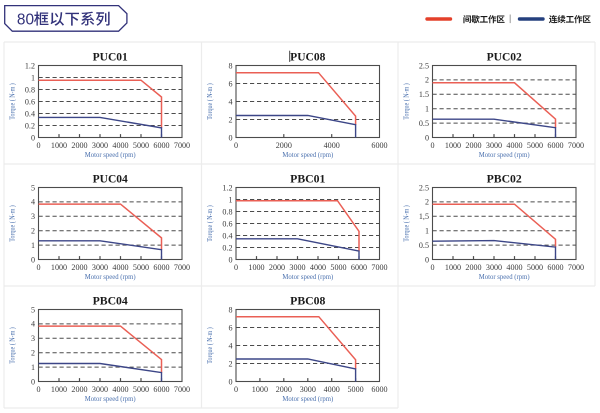 Image resolution: width=600 pixels, height=413 pixels. Describe the element at coordinates (424, 94) in the screenshot. I see `svg-text: 1.5` at that location.